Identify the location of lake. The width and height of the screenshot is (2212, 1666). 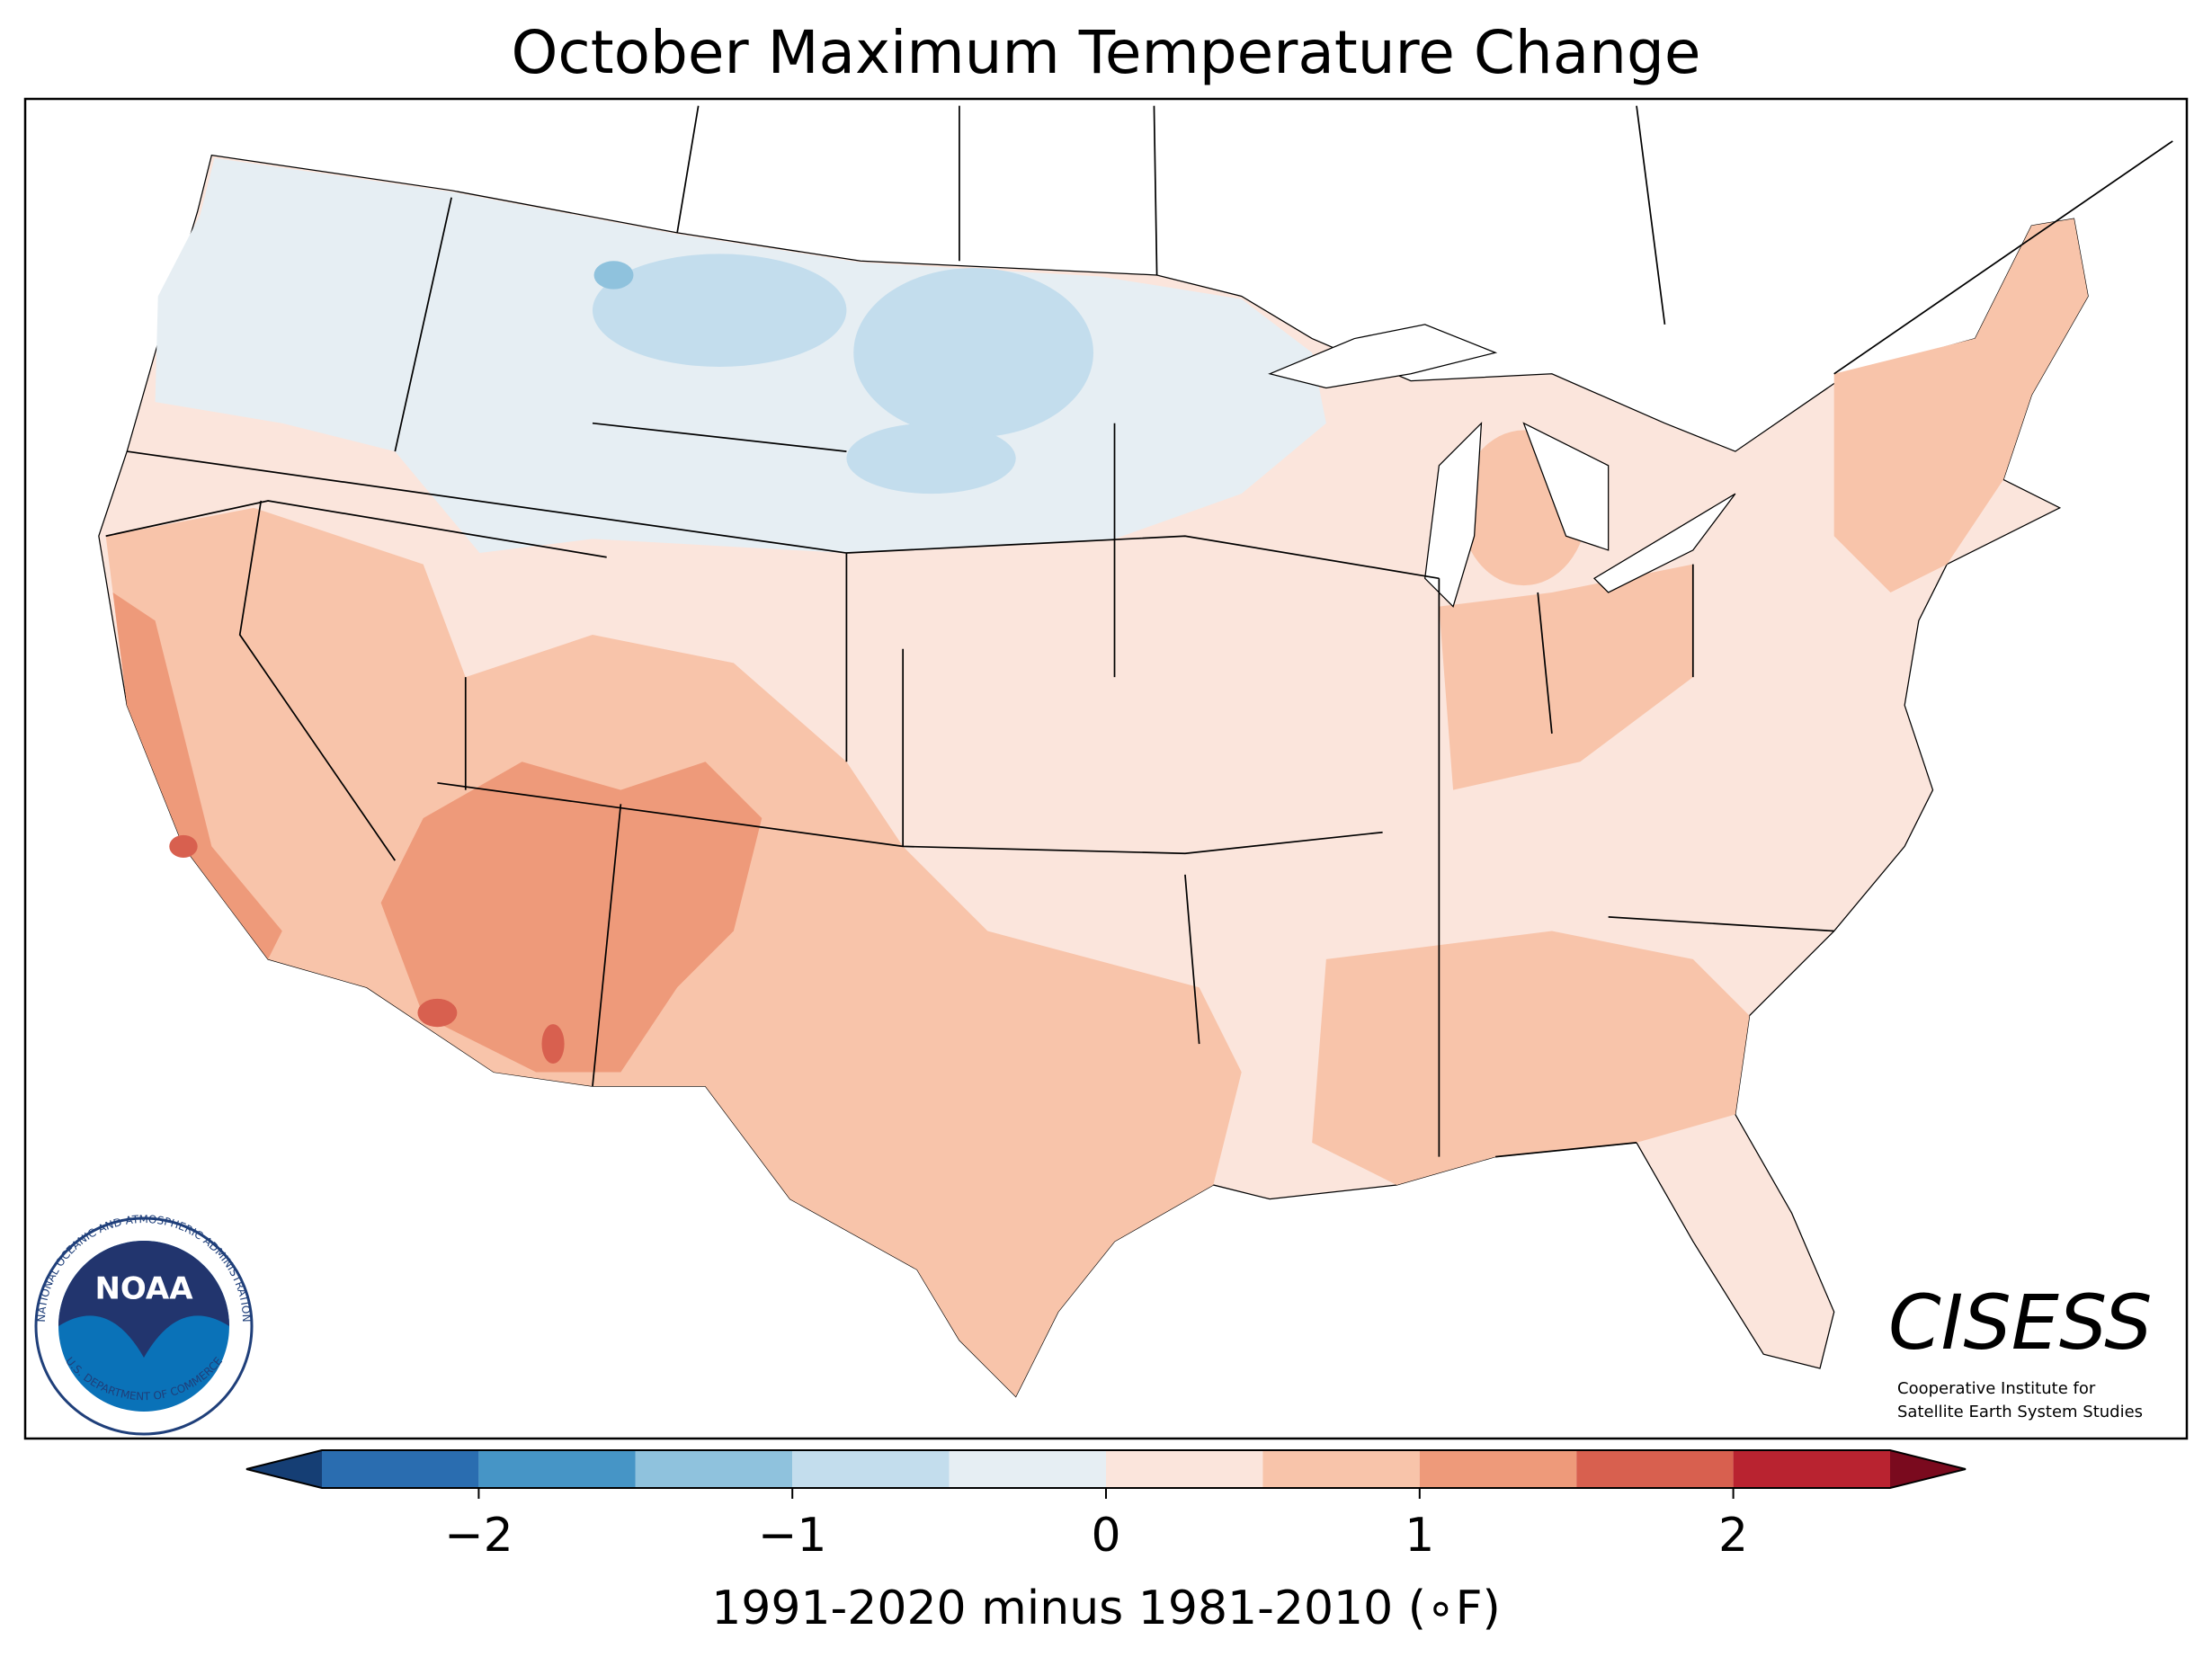
(1502, 466).